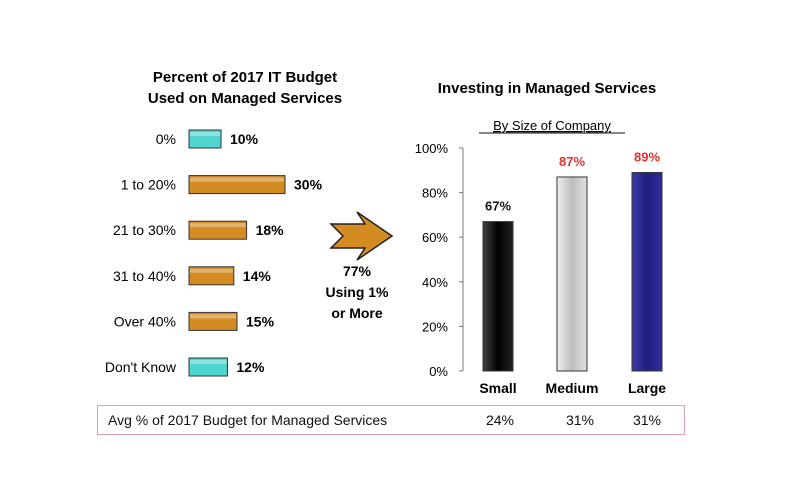 This screenshot has width=800, height=500. What do you see at coordinates (498, 206) in the screenshot?
I see `right-value-label-small: 67%` at bounding box center [498, 206].